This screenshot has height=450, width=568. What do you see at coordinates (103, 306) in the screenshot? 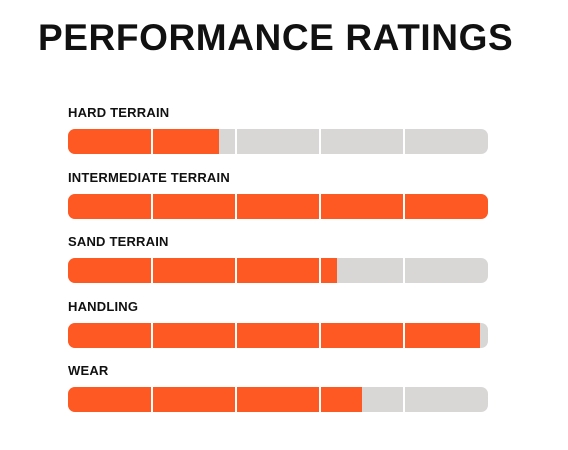
I see `rating-label: HANDLING` at bounding box center [103, 306].